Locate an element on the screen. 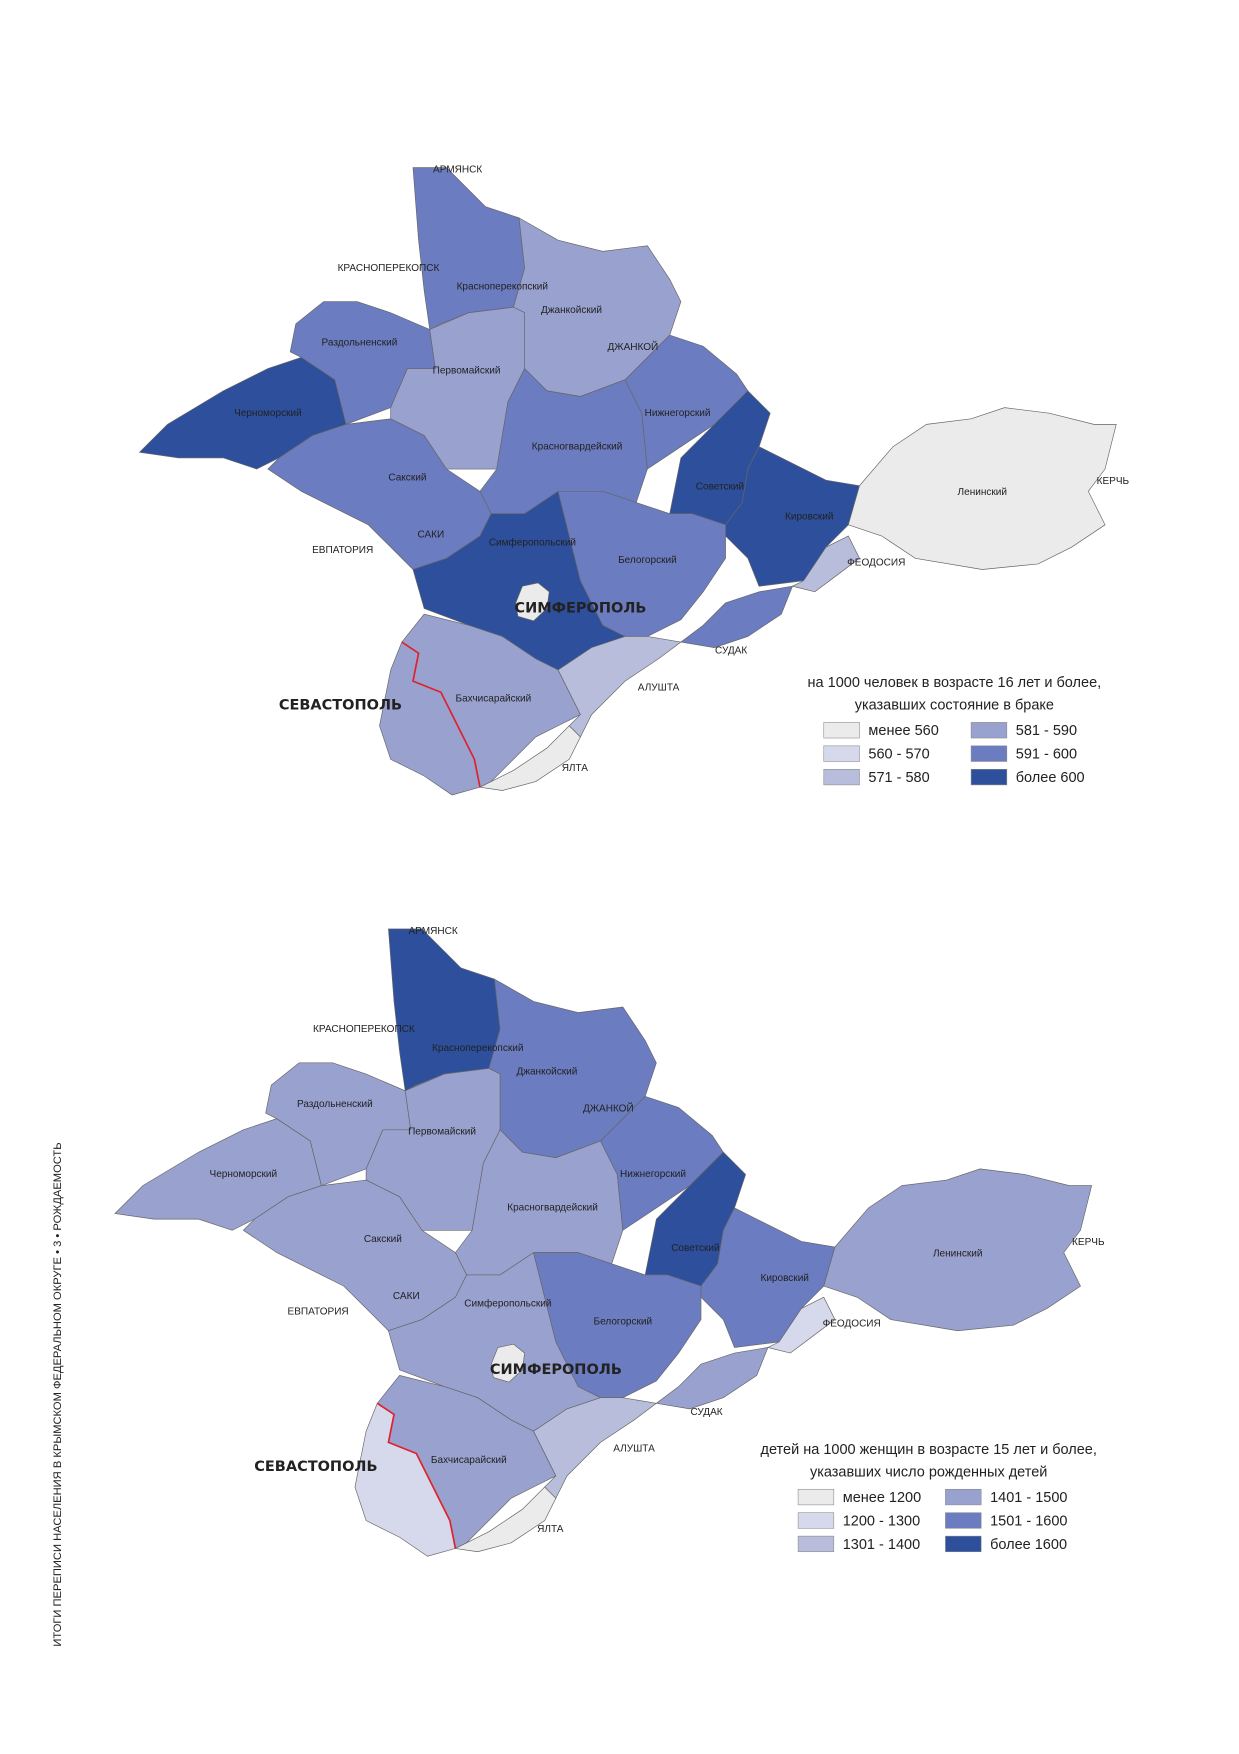 Image resolution: width=1239 pixels, height=1754 pixels. legend-label: 560 - 570 is located at coordinates (898, 755).